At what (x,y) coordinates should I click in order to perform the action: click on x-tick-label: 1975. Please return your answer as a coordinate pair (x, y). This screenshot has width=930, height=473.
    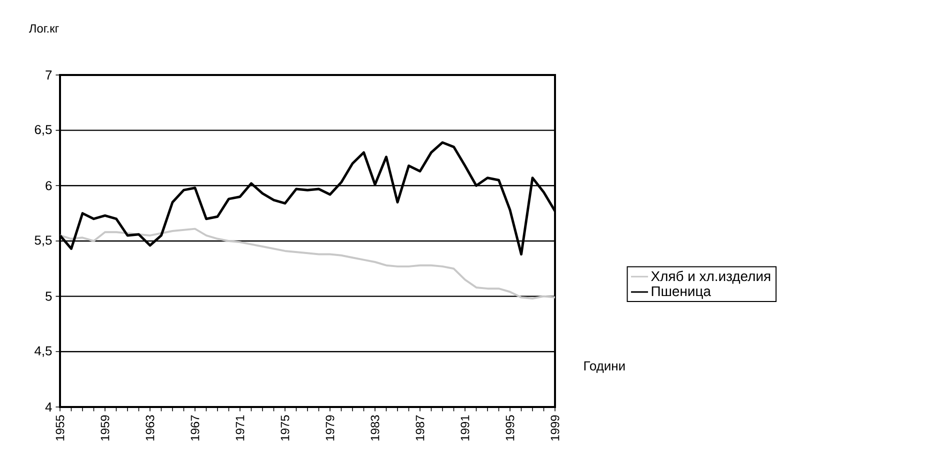
    Looking at the image, I should click on (285, 427).